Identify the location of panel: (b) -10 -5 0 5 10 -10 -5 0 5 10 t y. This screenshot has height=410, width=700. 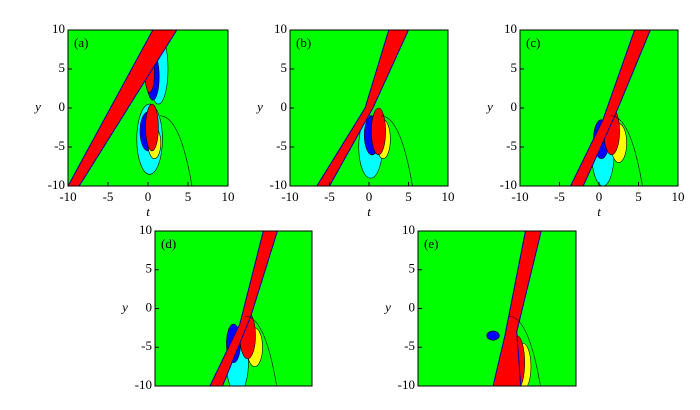
(354, 120).